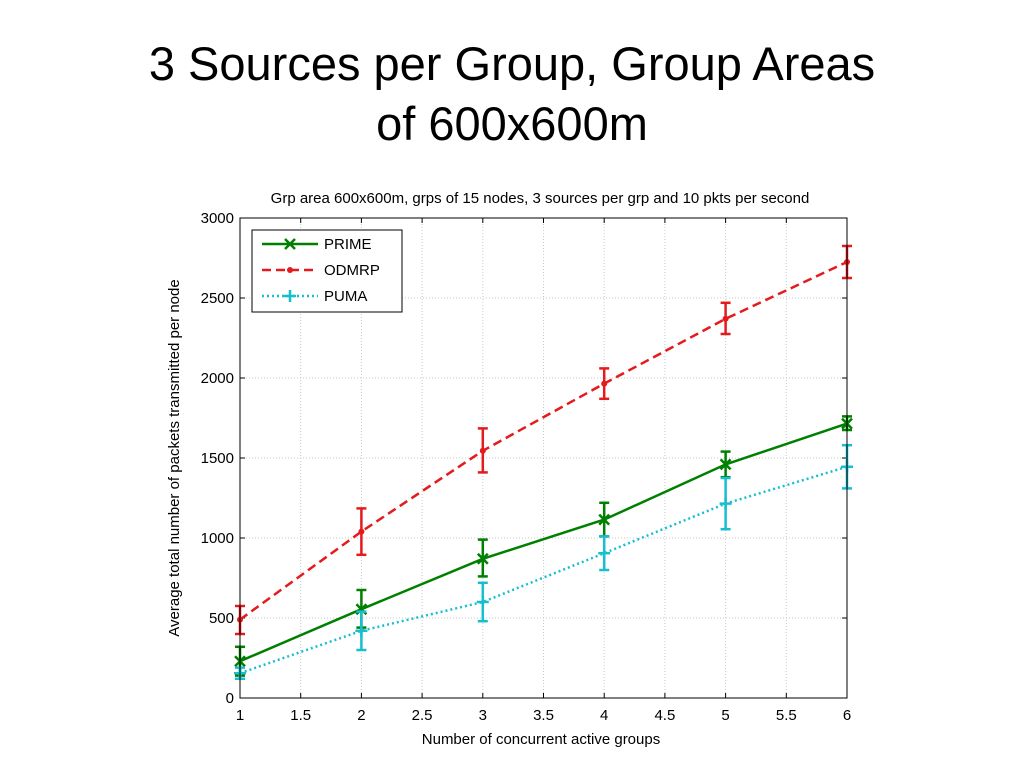 This screenshot has height=768, width=1024. Describe the element at coordinates (352, 270) in the screenshot. I see `legend-label: ODMRP` at that location.